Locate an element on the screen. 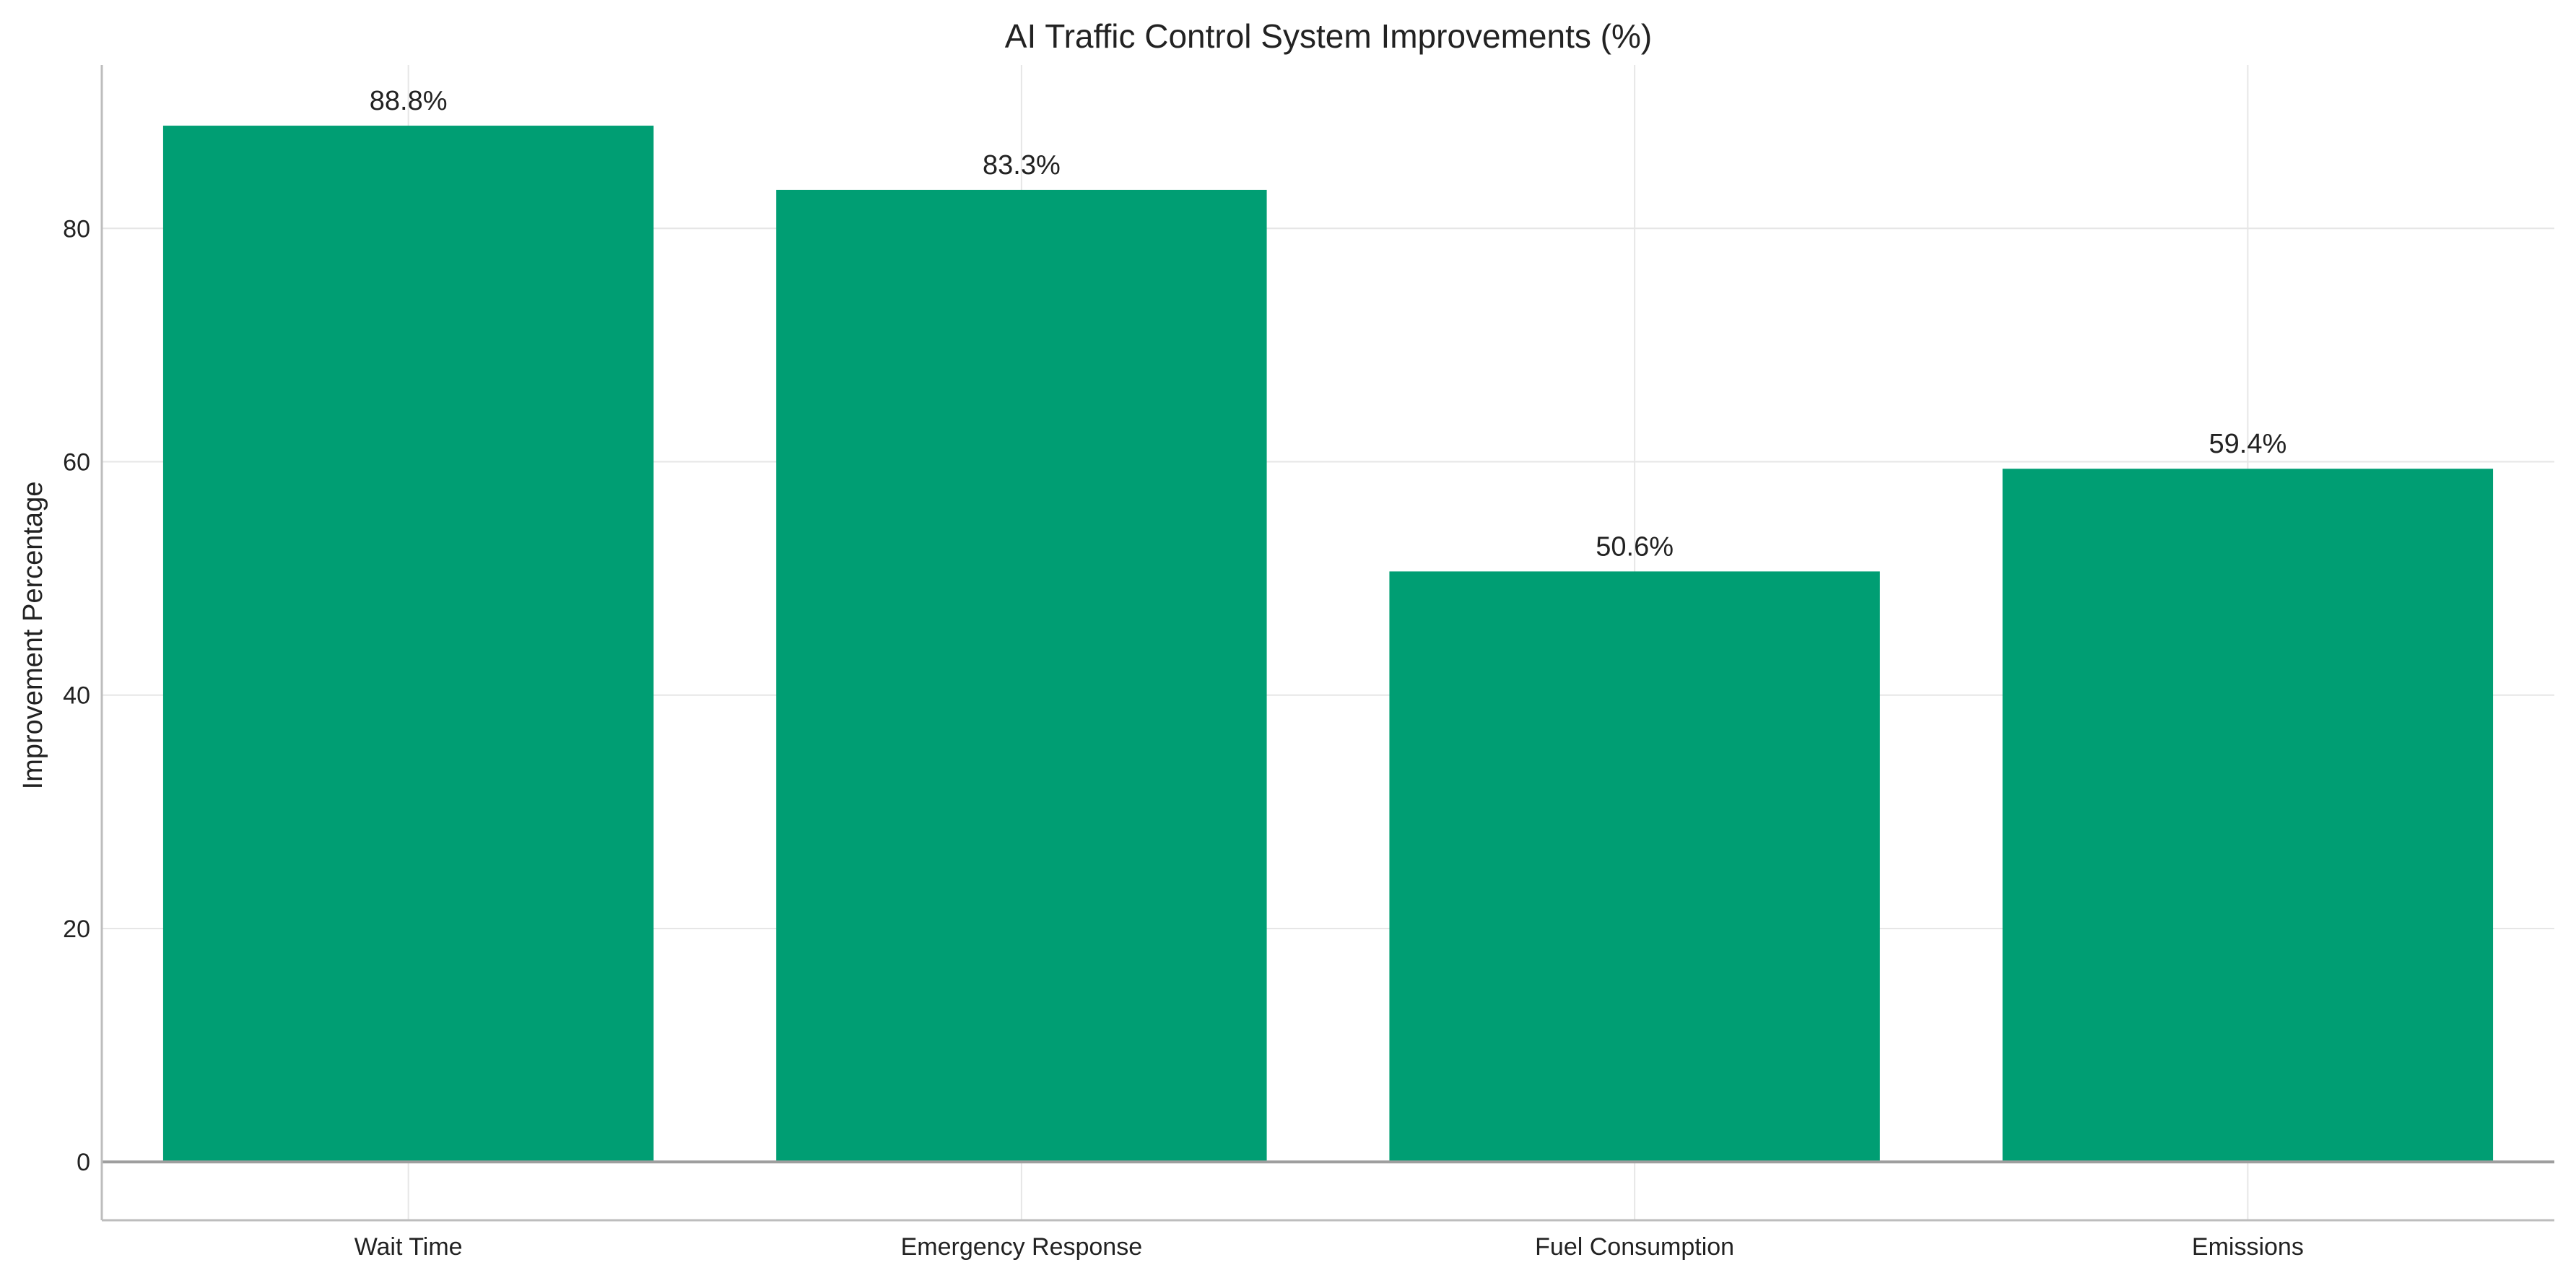 This screenshot has width=2576, height=1278. x-tick-label: Emissions is located at coordinates (2248, 1247).